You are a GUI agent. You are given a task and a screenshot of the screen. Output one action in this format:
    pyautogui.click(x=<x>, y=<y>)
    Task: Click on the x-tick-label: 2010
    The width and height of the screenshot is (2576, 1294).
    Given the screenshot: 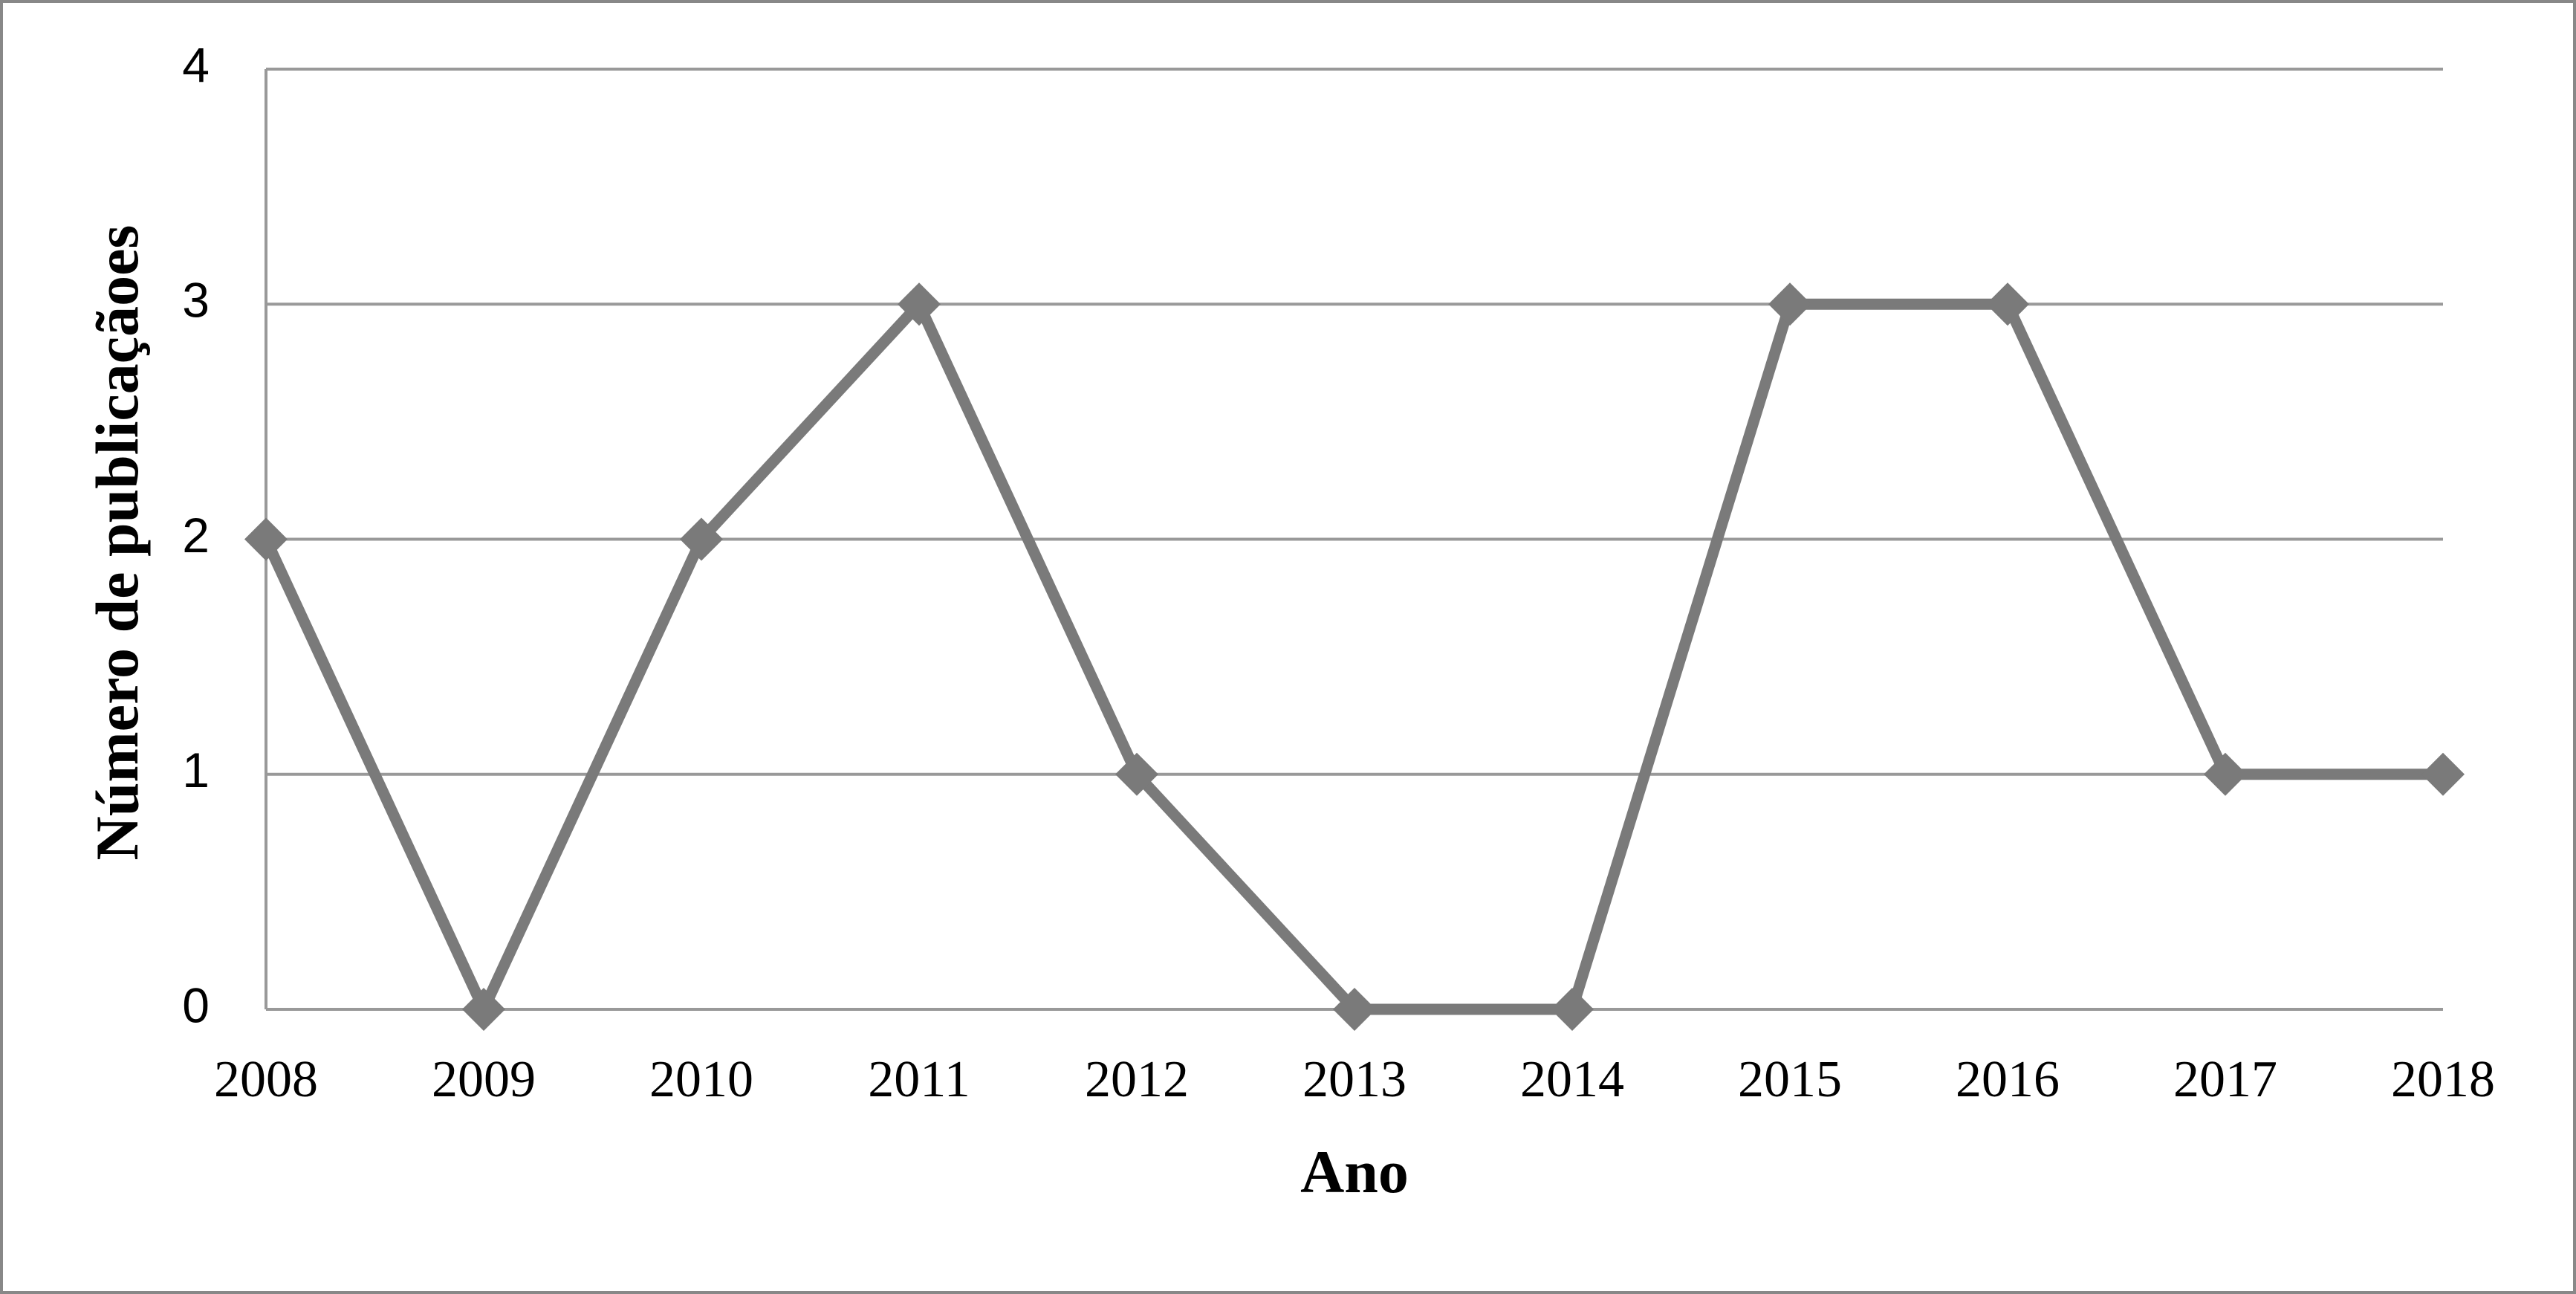 What is the action you would take?
    pyautogui.click(x=701, y=1079)
    